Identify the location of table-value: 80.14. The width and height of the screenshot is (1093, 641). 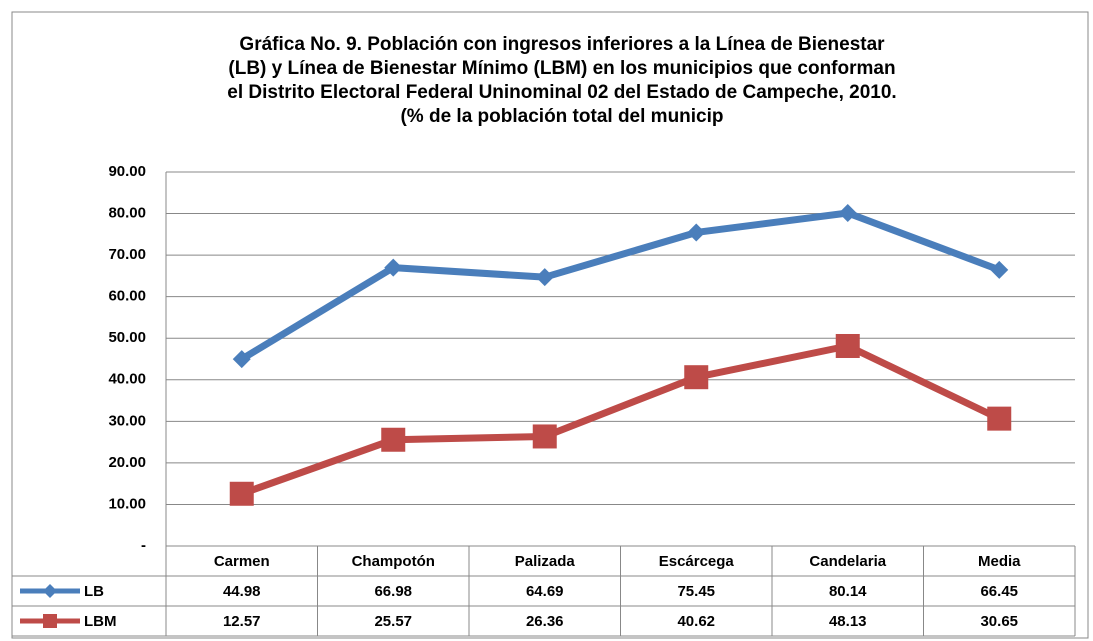
(848, 591).